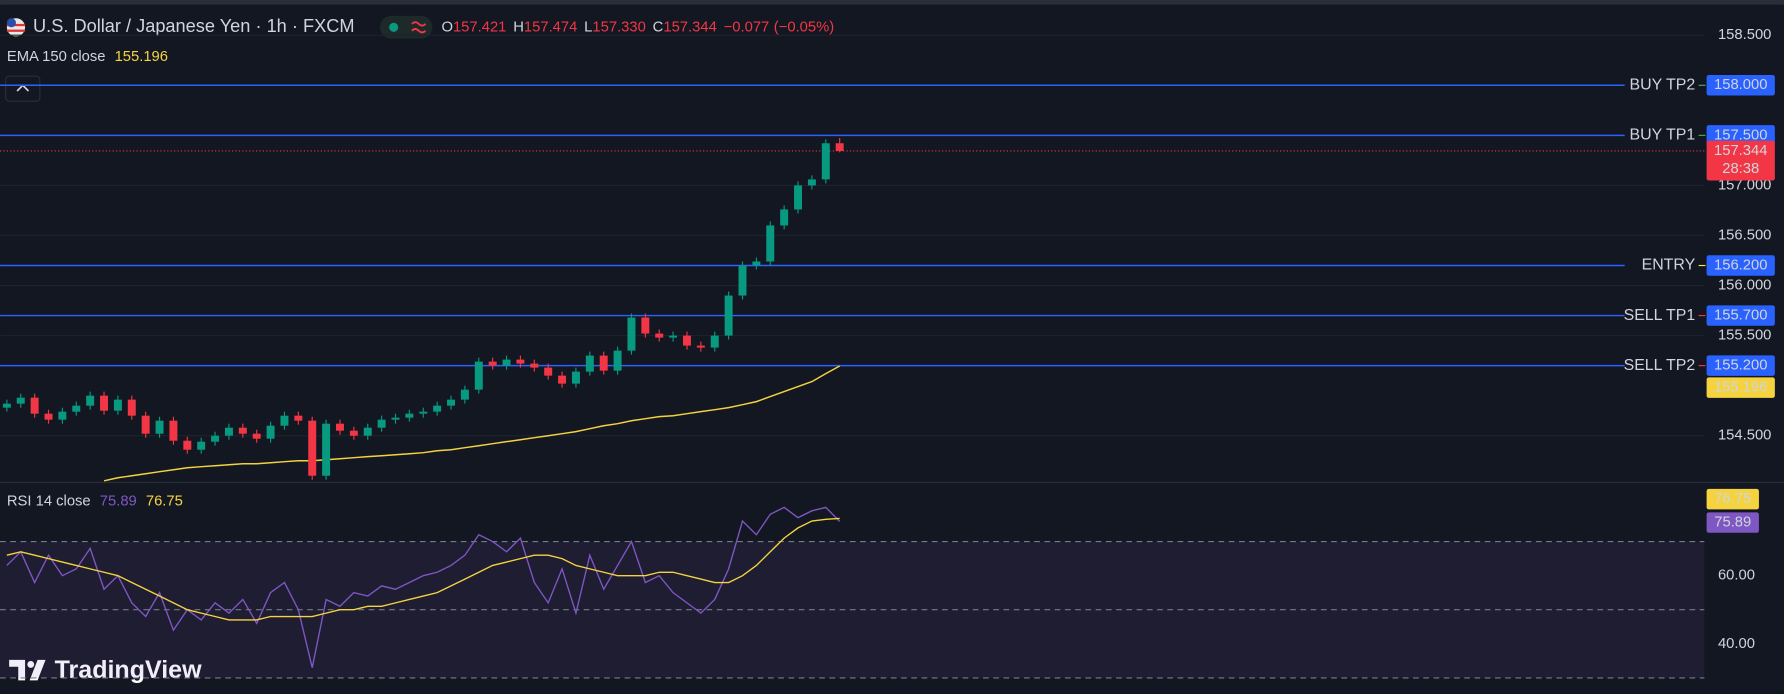 This screenshot has width=1784, height=694. I want to click on ohlc-letter: L, so click(588, 27).